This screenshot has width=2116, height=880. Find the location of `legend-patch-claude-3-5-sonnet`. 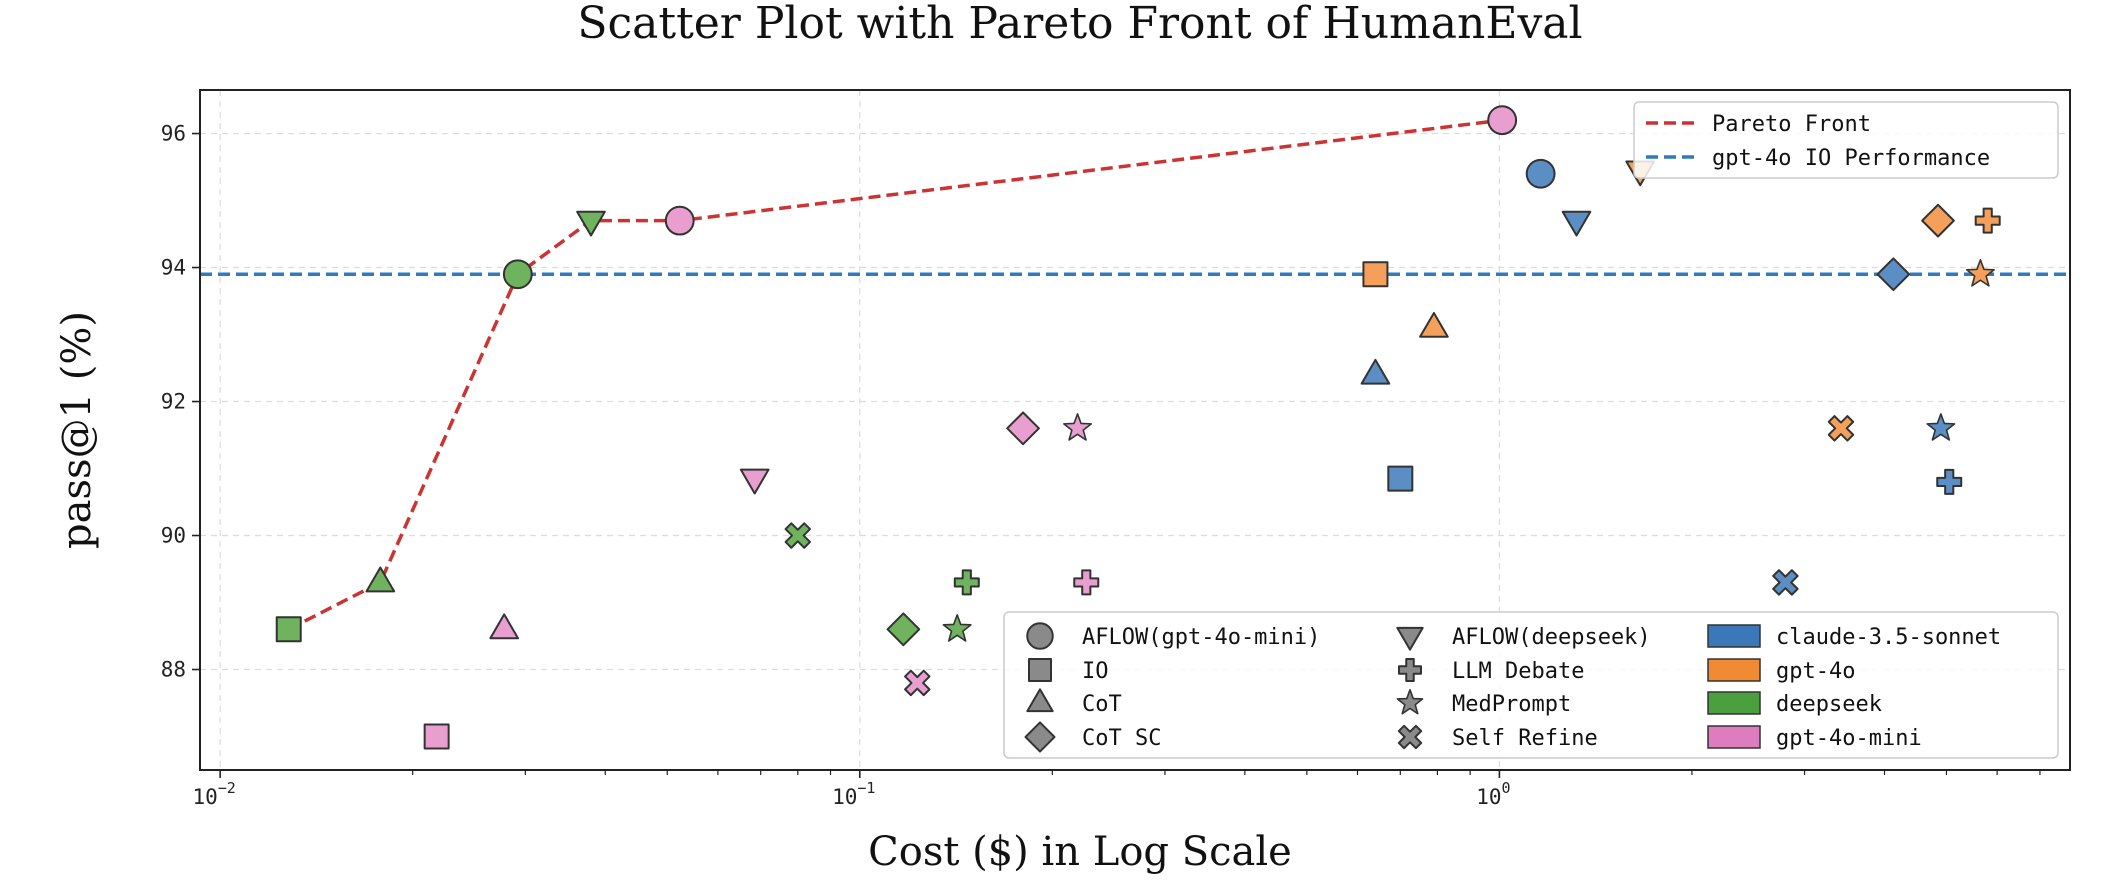

legend-patch-claude-3-5-sonnet is located at coordinates (1734, 636).